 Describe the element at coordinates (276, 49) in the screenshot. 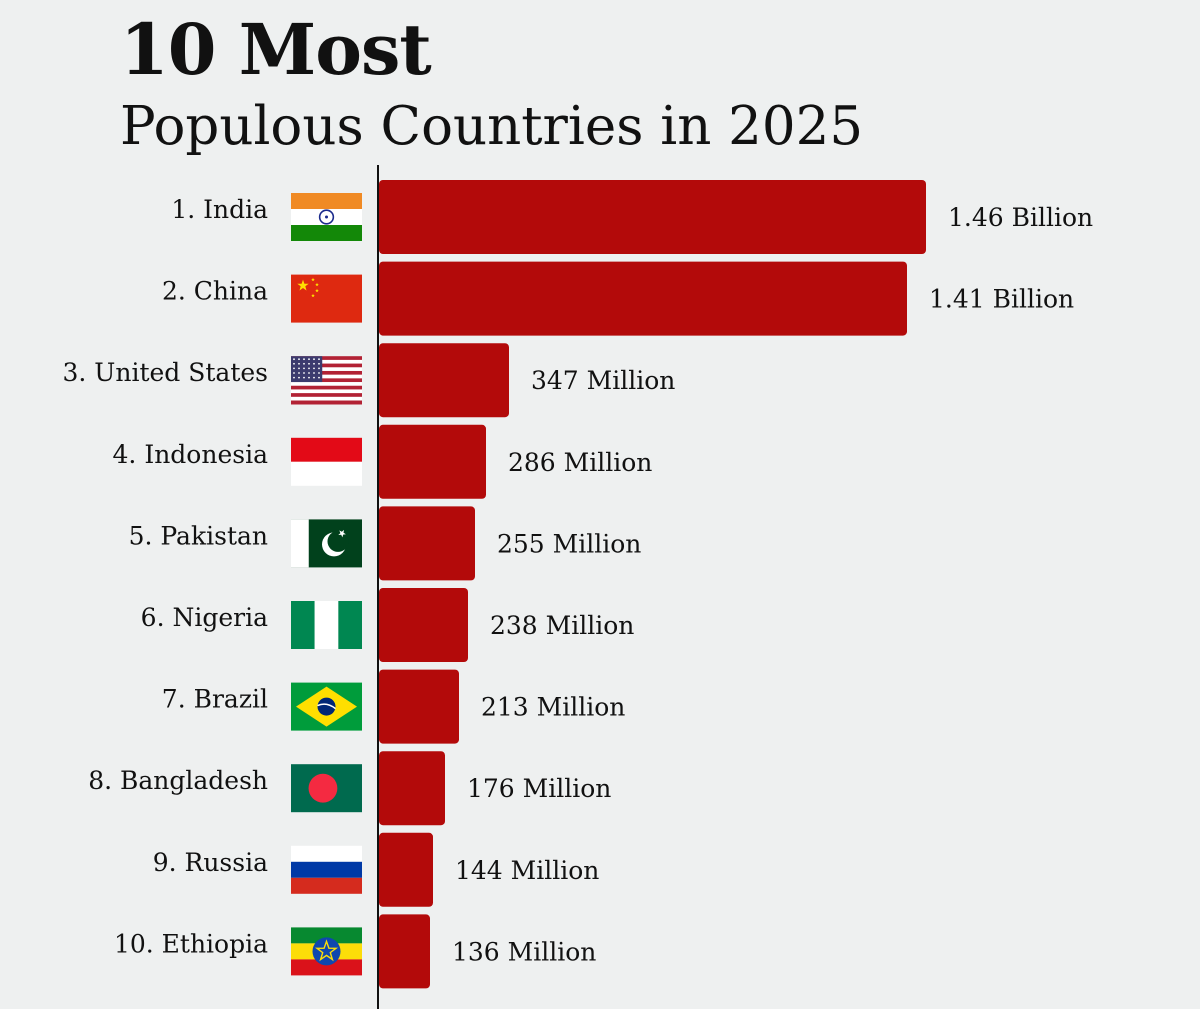

I see `chart-title: 10 Most` at that location.